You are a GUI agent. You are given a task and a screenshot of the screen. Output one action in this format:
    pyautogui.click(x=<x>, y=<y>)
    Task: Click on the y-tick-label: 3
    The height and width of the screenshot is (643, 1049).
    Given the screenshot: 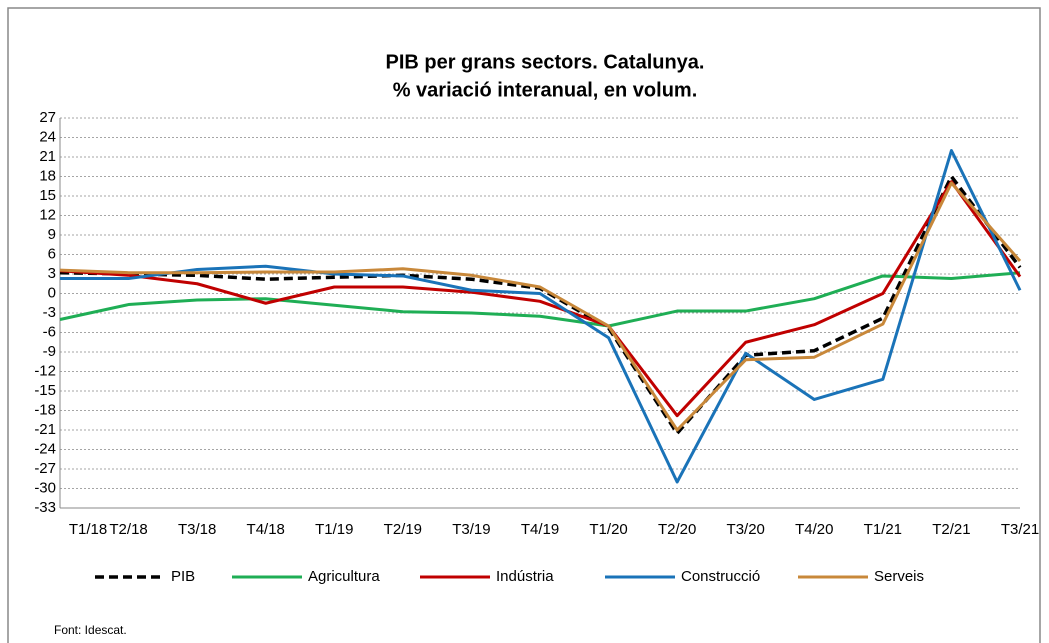 What is the action you would take?
    pyautogui.click(x=52, y=273)
    